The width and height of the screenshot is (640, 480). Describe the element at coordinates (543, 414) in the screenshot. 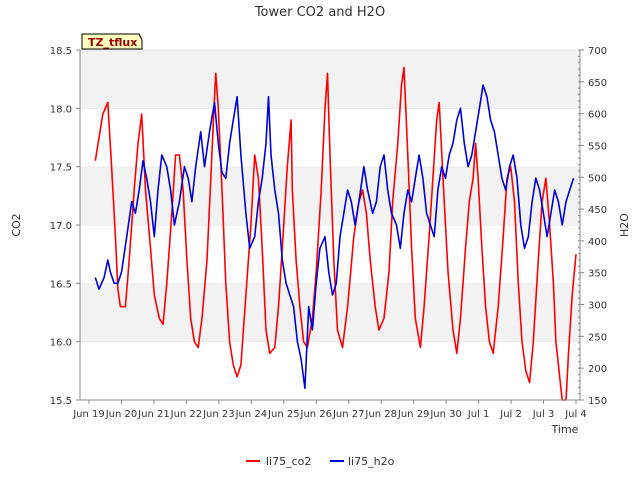

I see `x-tick-label: Jul 3` at that location.